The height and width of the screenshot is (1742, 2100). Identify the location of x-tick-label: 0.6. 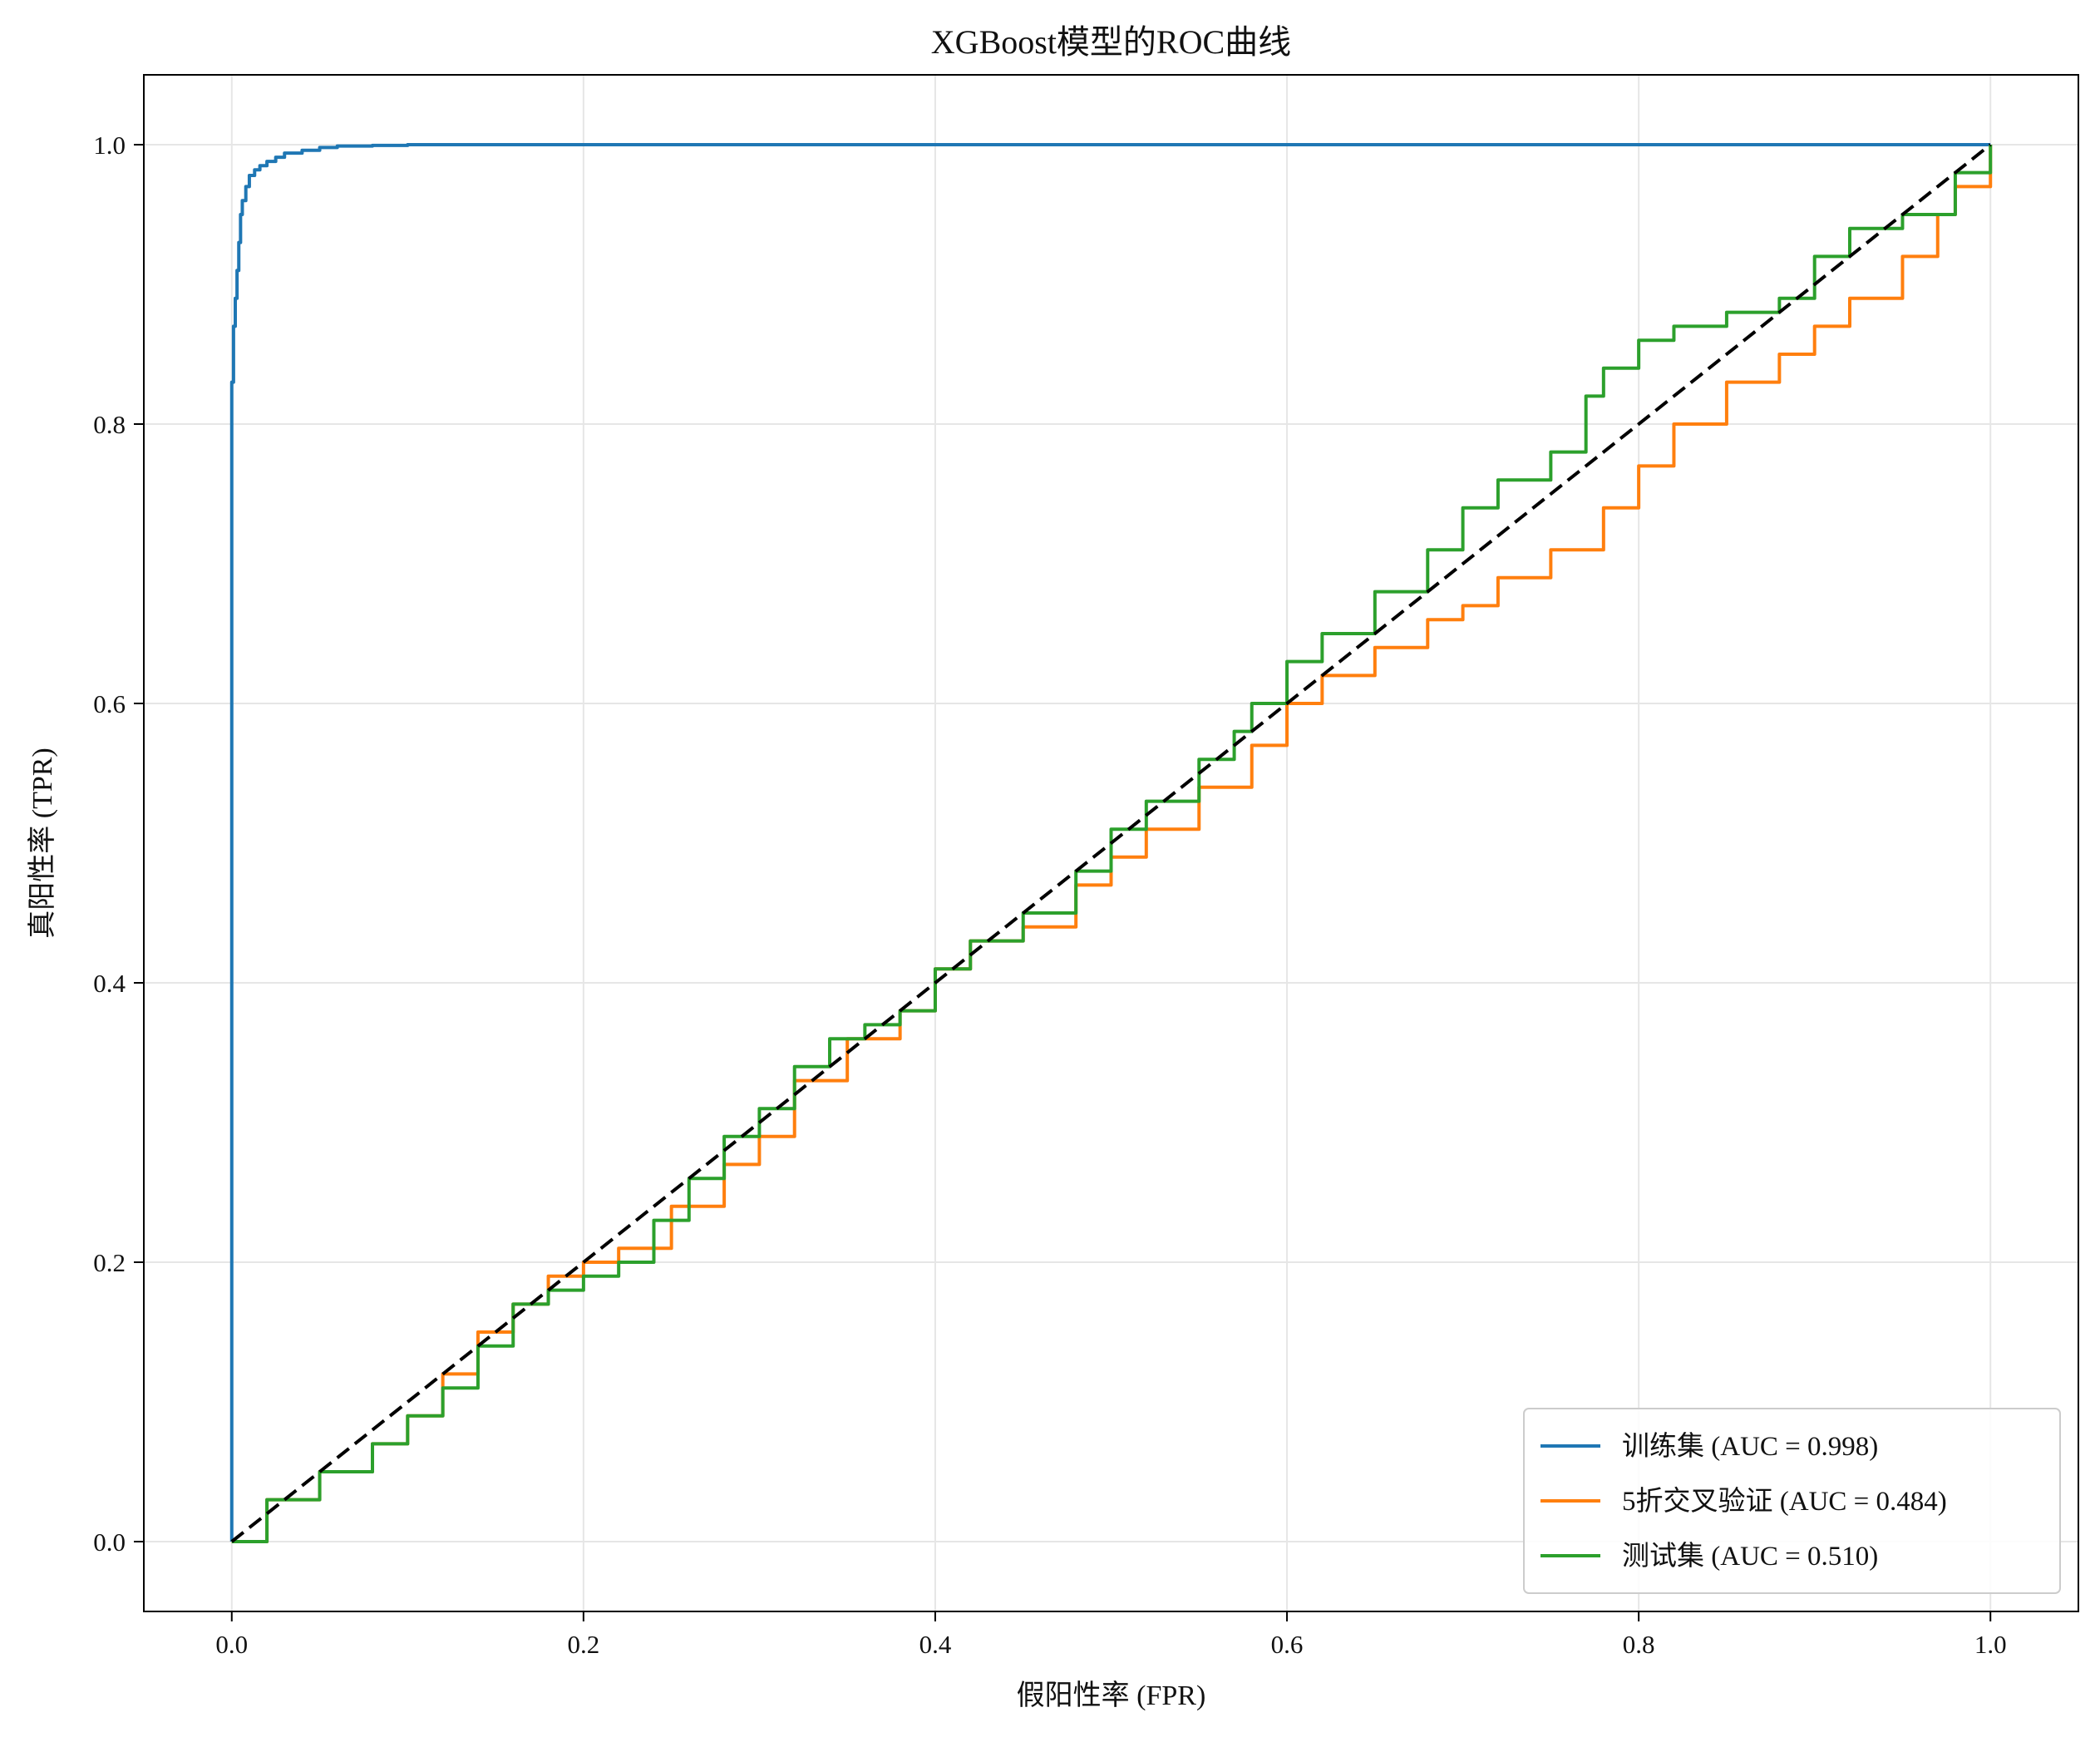
(1287, 1644).